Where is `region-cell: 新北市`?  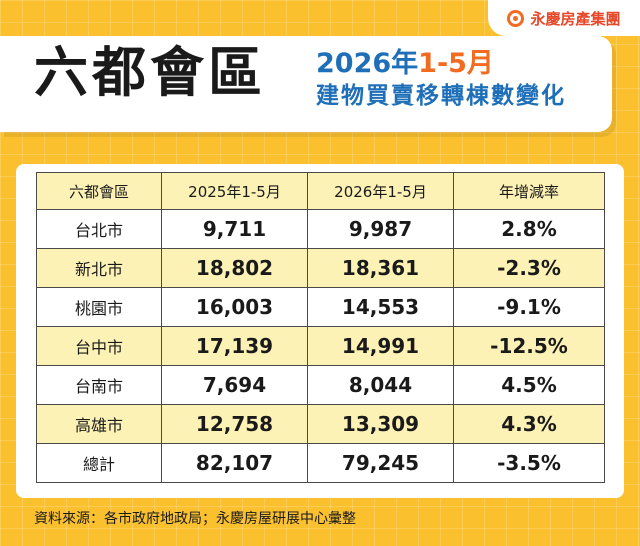 region-cell: 新北市 is located at coordinates (99, 268).